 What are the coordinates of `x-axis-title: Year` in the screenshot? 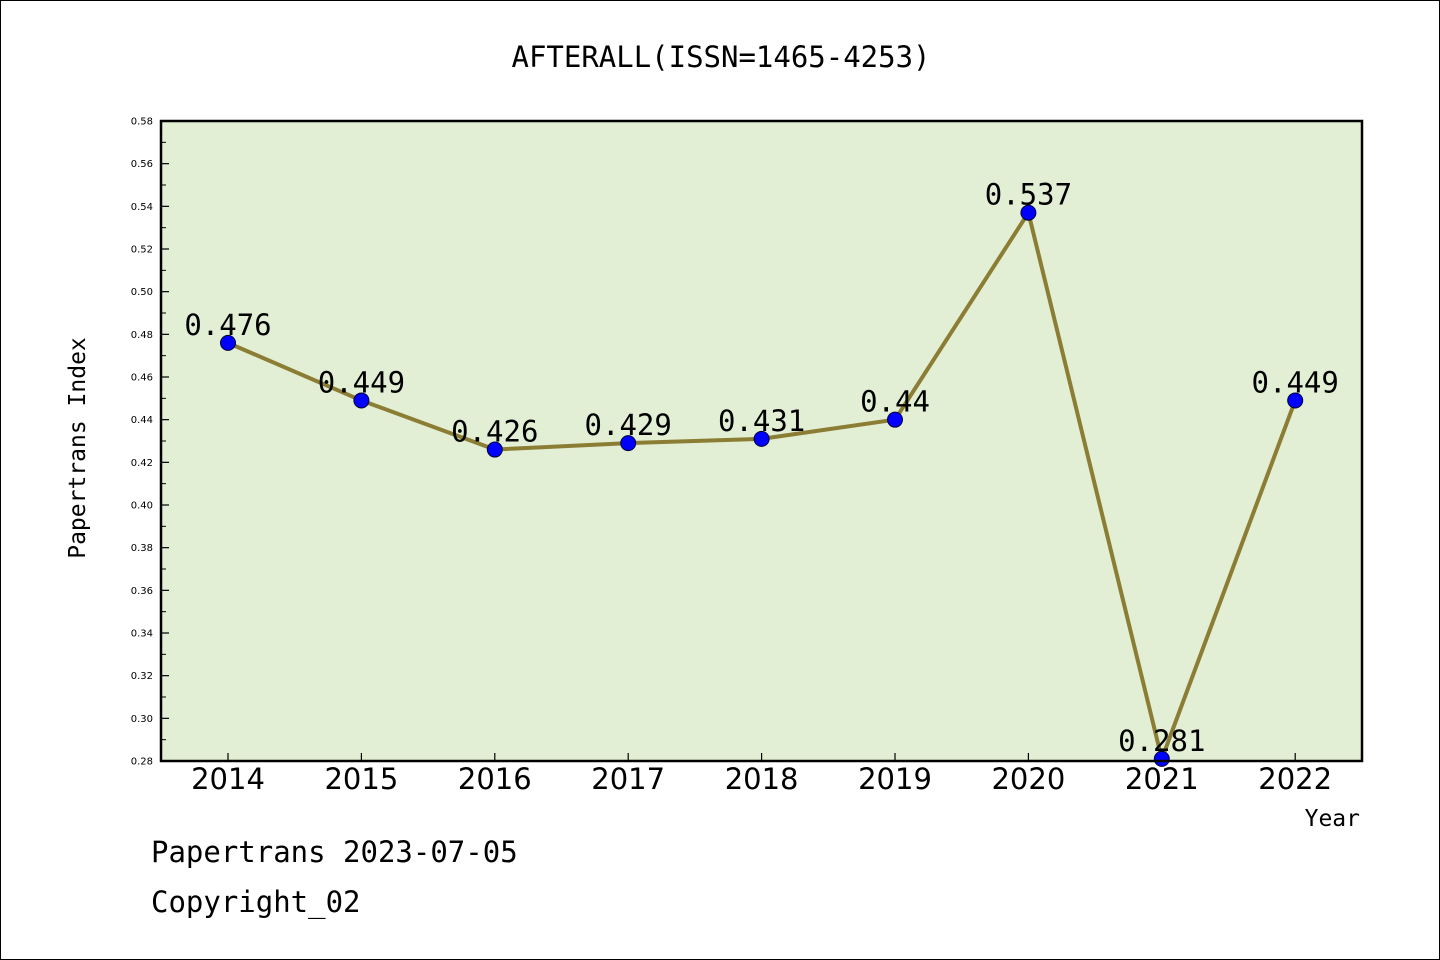 It's located at (1332, 819).